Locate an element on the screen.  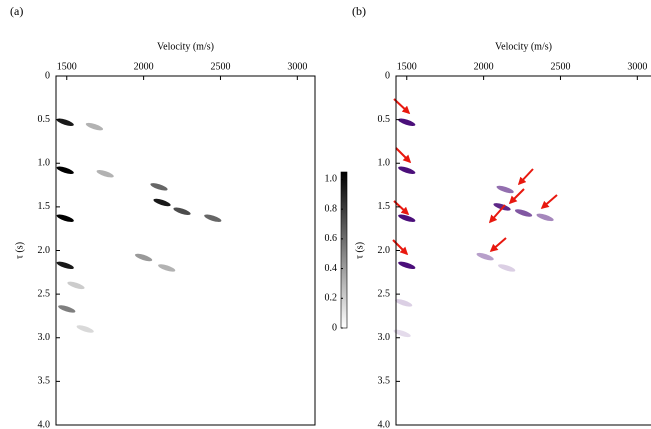
arrows is located at coordinates (475, 177).